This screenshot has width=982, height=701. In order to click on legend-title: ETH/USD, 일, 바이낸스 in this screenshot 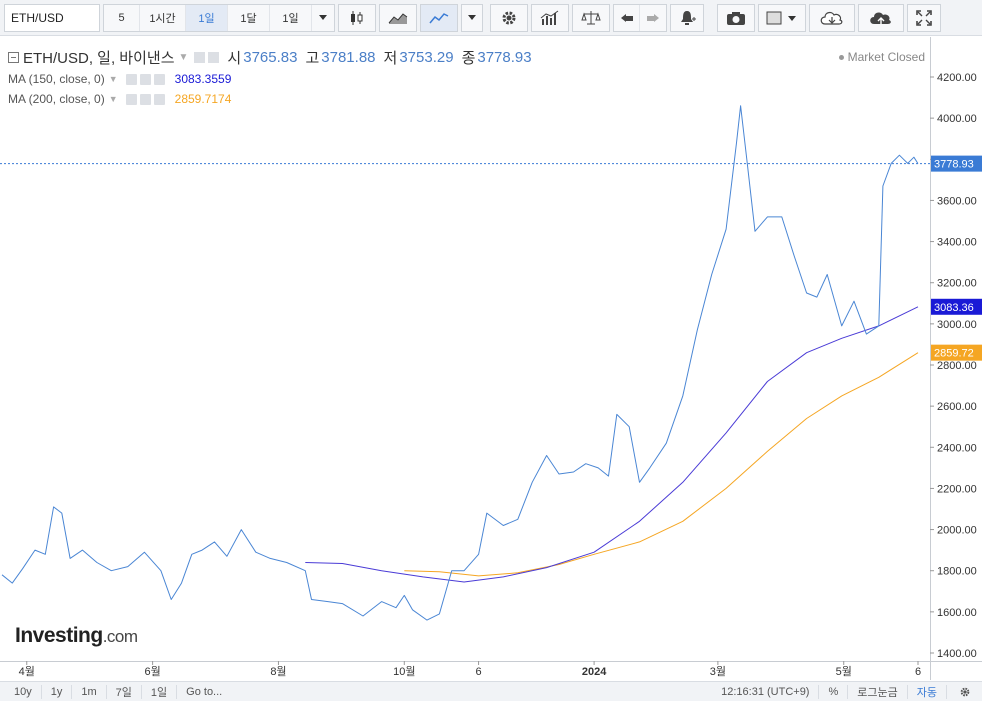, I will do `click(99, 58)`.